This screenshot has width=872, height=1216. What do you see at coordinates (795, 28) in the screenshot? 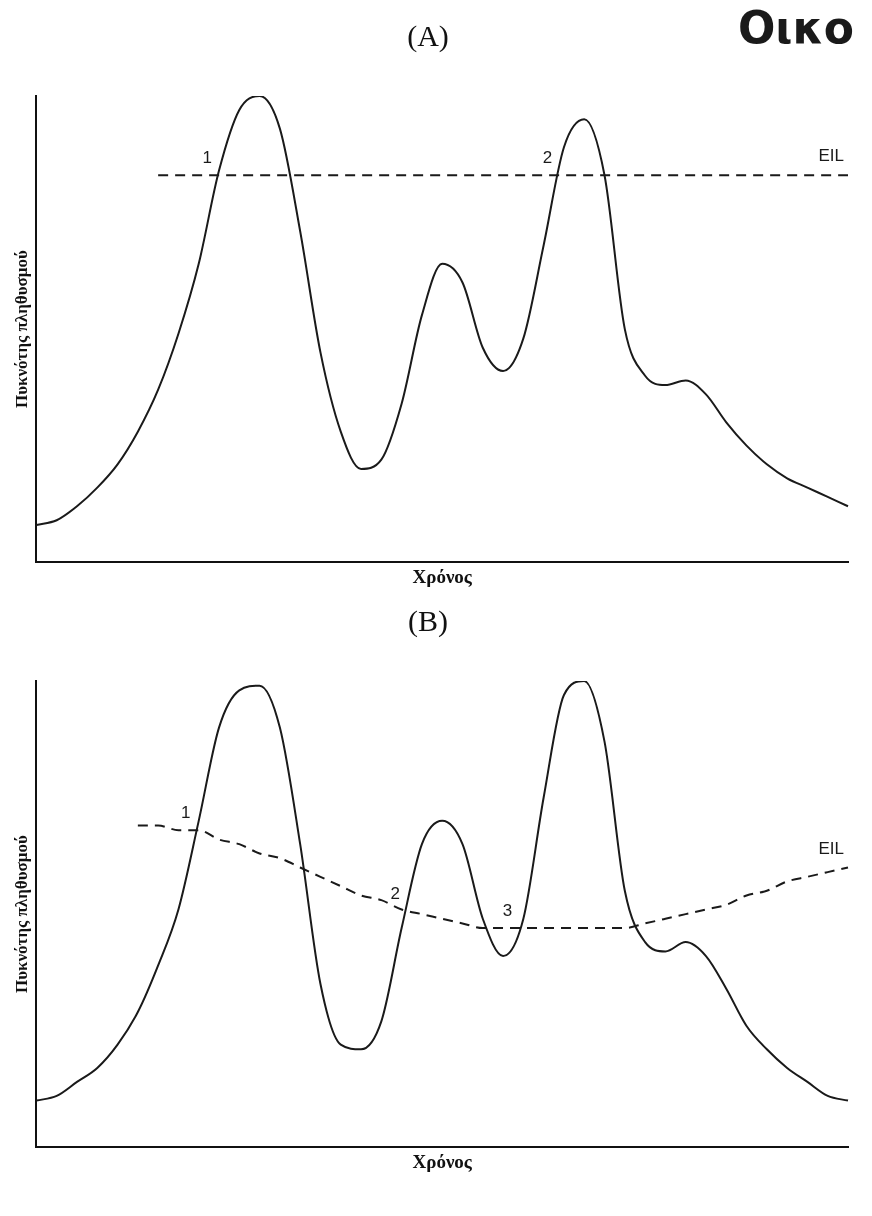
I see `chart-subtitle: Οικο` at bounding box center [795, 28].